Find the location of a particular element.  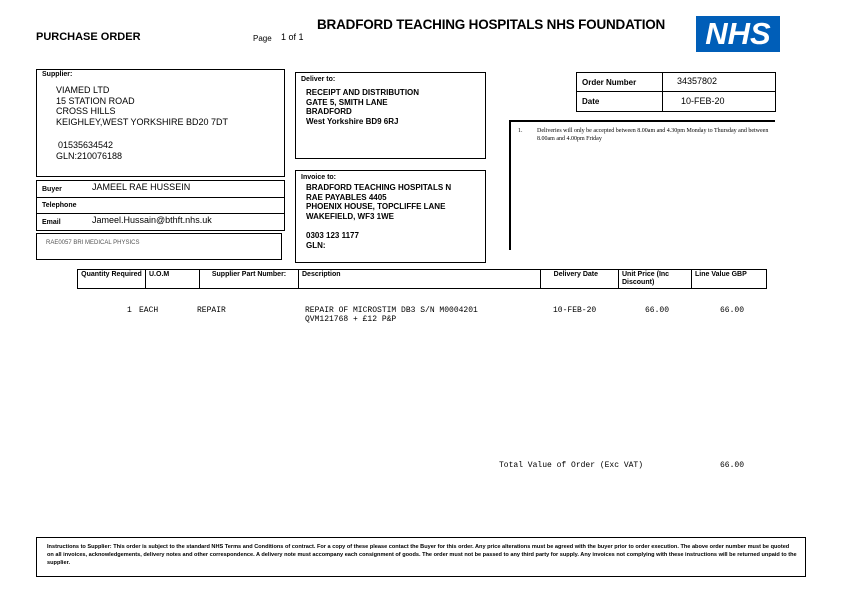

page-label: Page is located at coordinates (262, 38).